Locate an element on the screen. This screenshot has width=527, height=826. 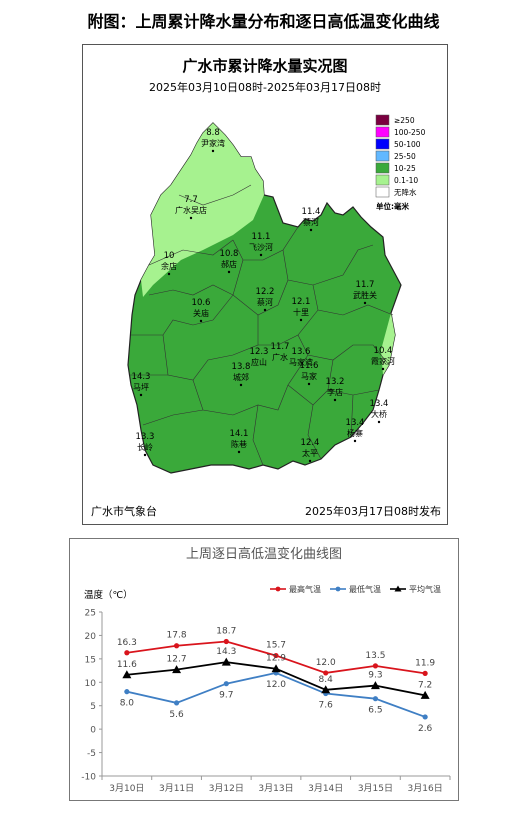
data-label: 7.6 is located at coordinates (326, 706).